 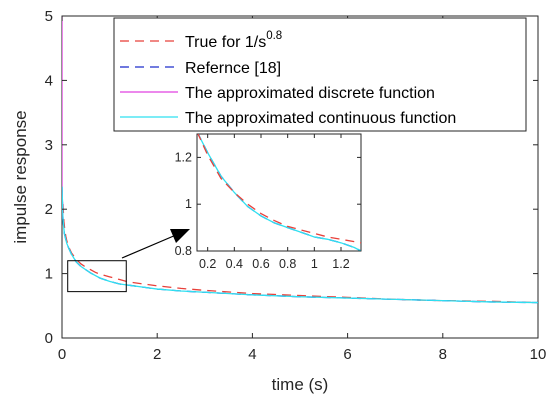 What do you see at coordinates (180, 236) in the screenshot?
I see `zoom-arrow-head` at bounding box center [180, 236].